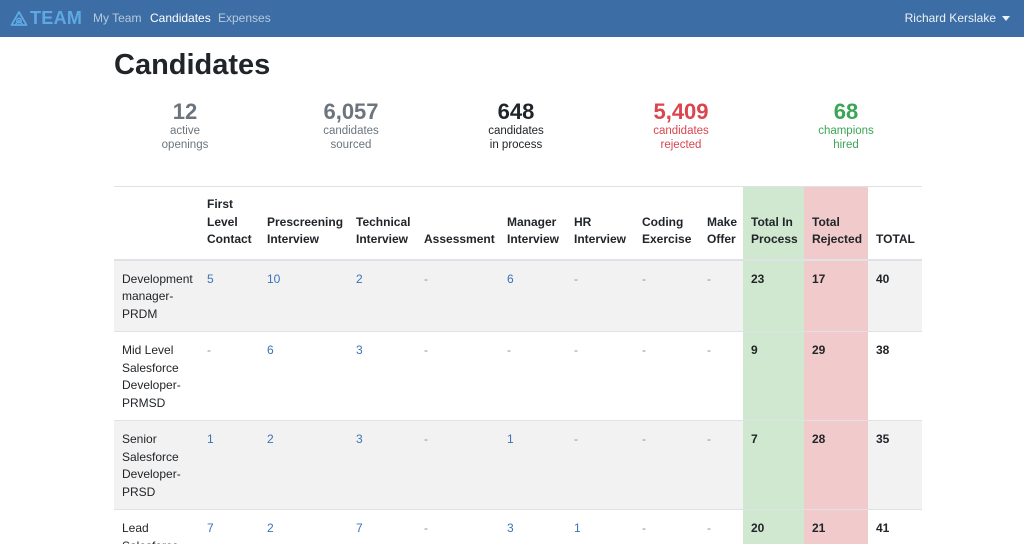 This screenshot has width=1024, height=544. Describe the element at coordinates (210, 278) in the screenshot. I see `stage-count-link: 5` at that location.